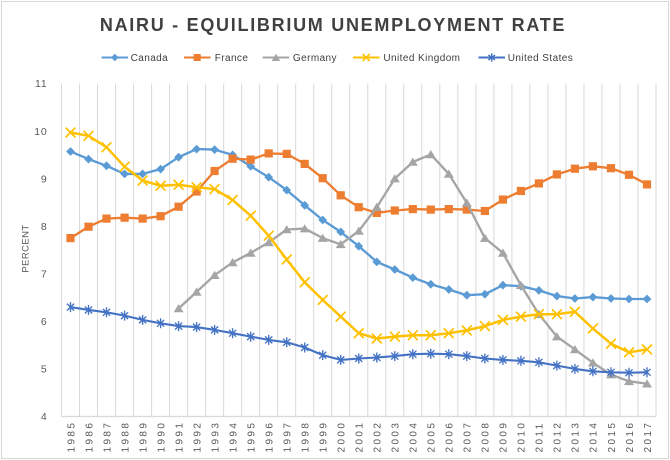 The width and height of the screenshot is (670, 460). I want to click on svg-text: 1994, so click(233, 437).